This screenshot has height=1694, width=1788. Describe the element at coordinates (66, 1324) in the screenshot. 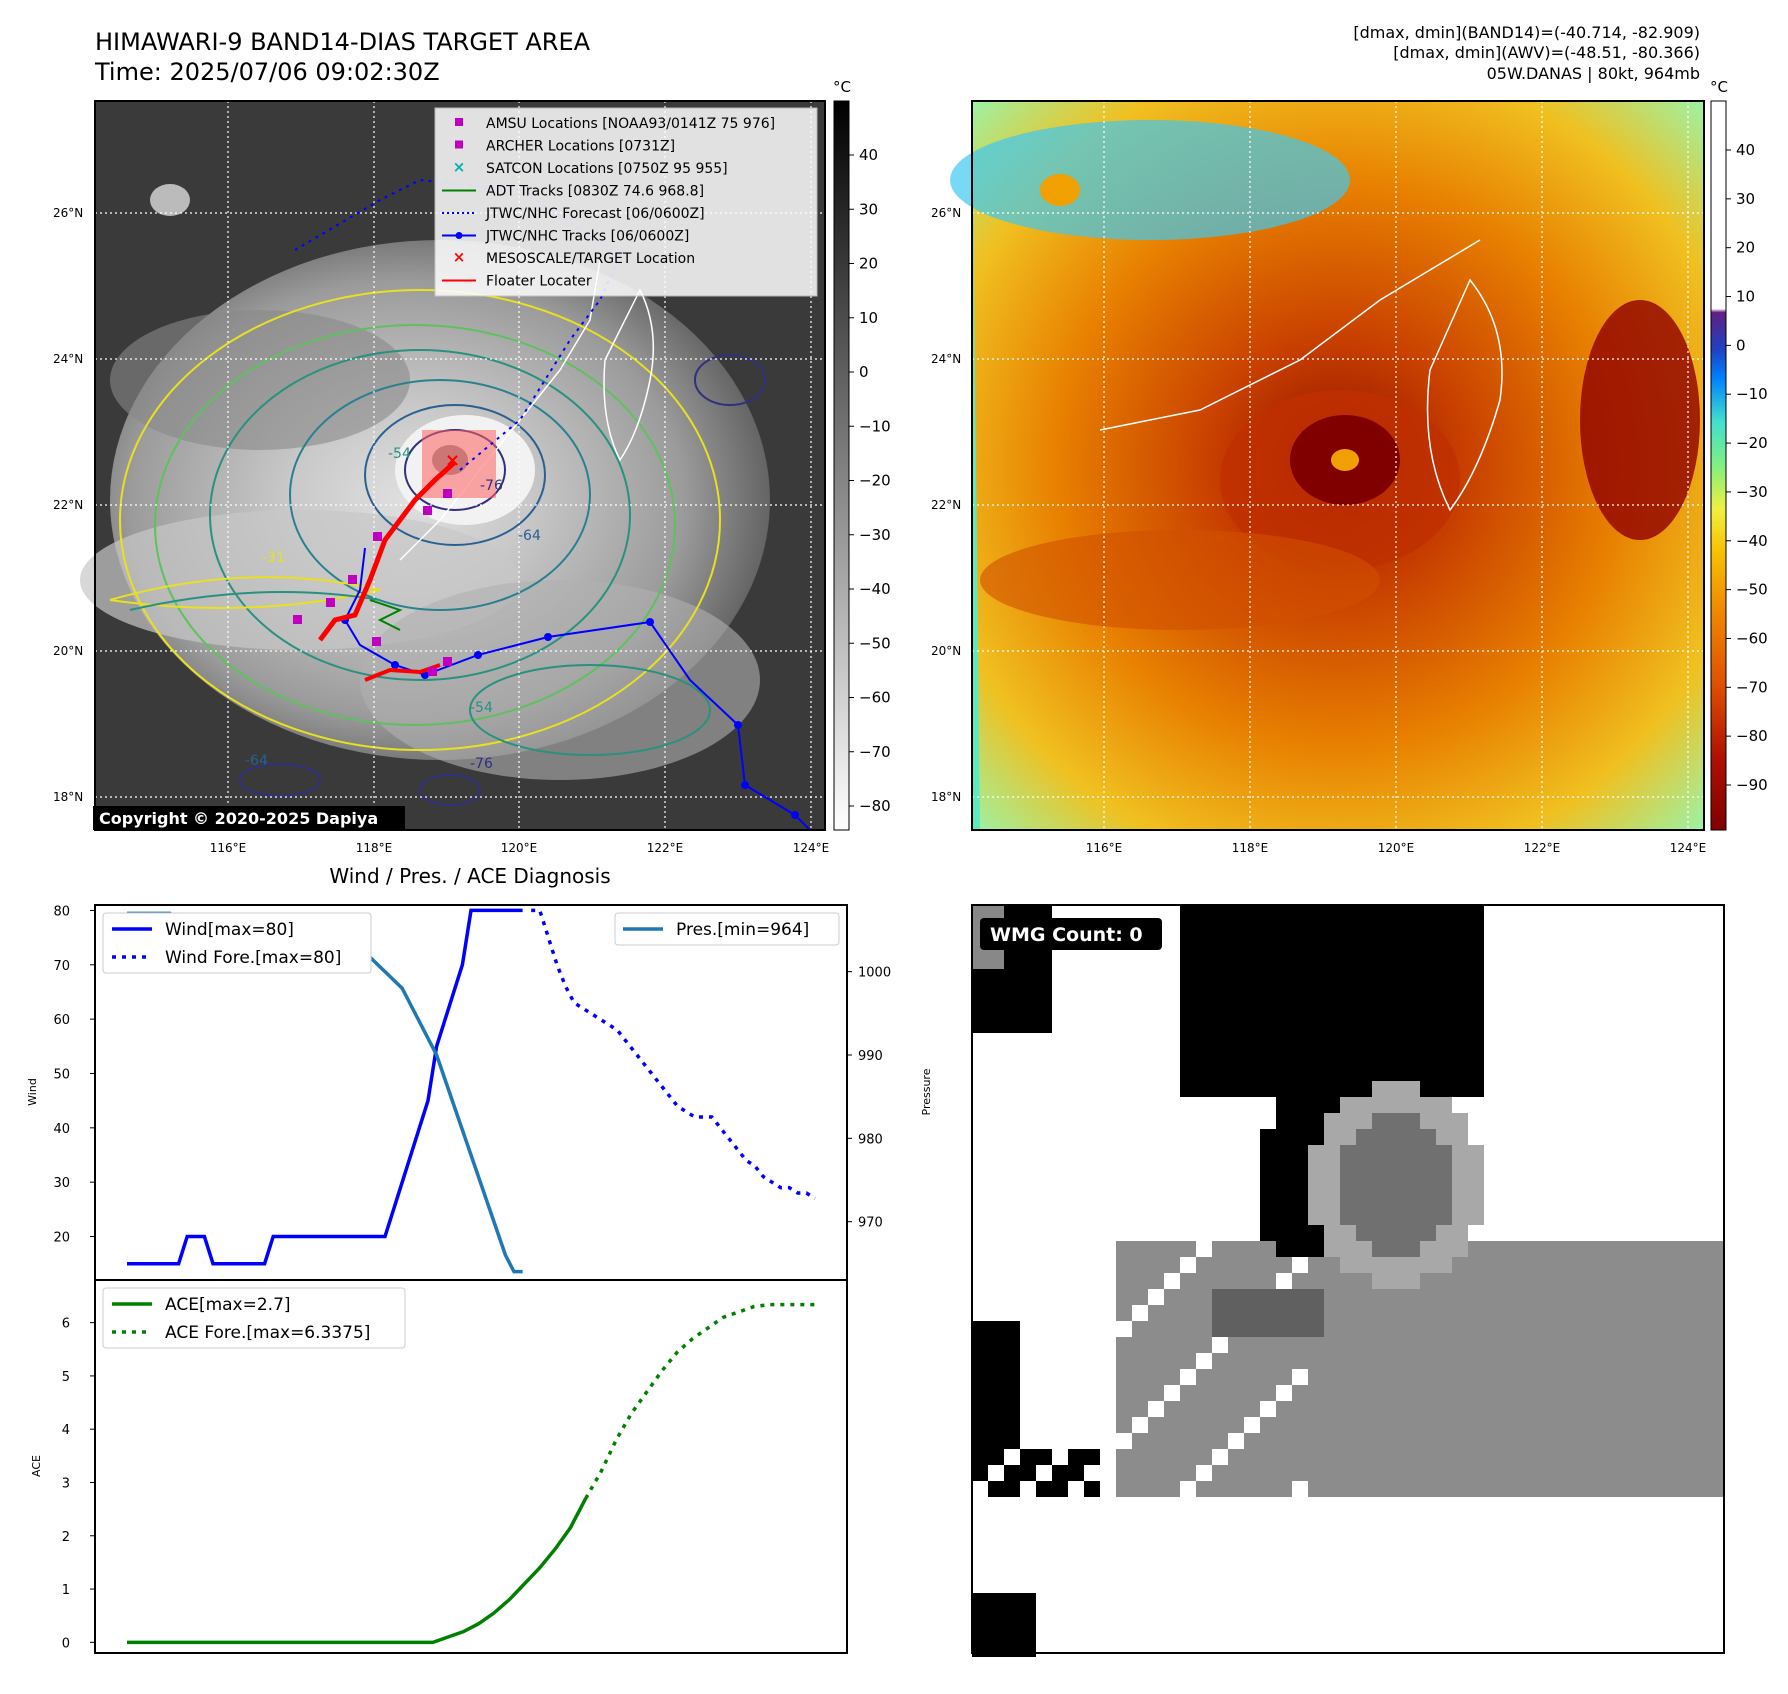

I see `ace-tick-label: 6` at that location.